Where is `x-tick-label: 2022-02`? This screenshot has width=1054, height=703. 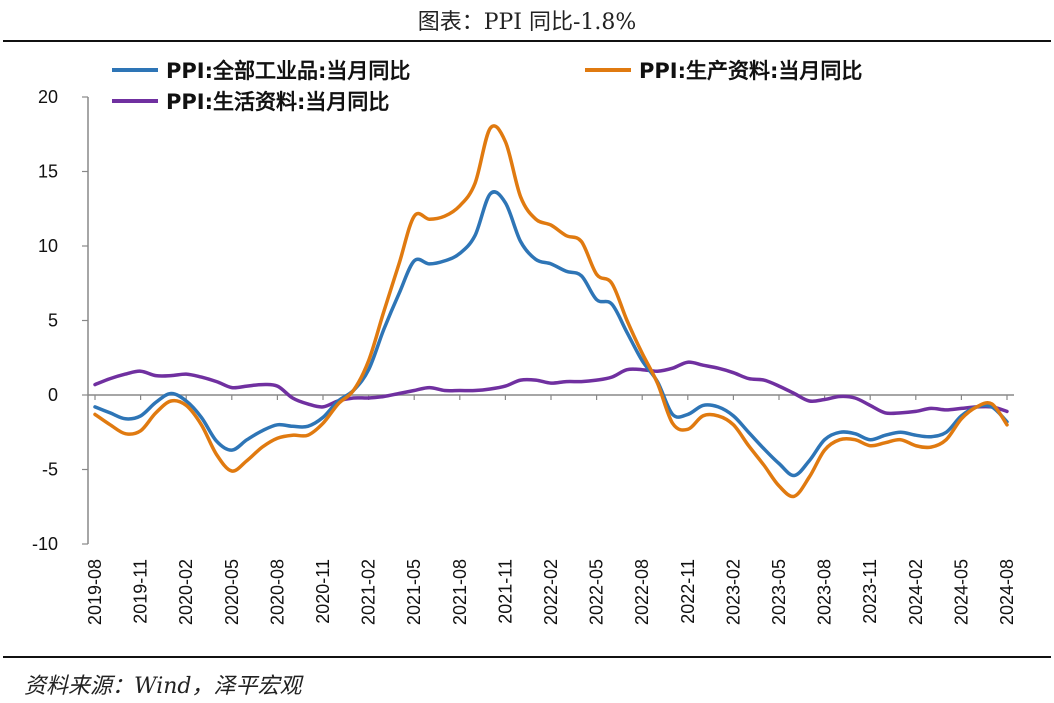 x-tick-label: 2022-02 is located at coordinates (551, 592).